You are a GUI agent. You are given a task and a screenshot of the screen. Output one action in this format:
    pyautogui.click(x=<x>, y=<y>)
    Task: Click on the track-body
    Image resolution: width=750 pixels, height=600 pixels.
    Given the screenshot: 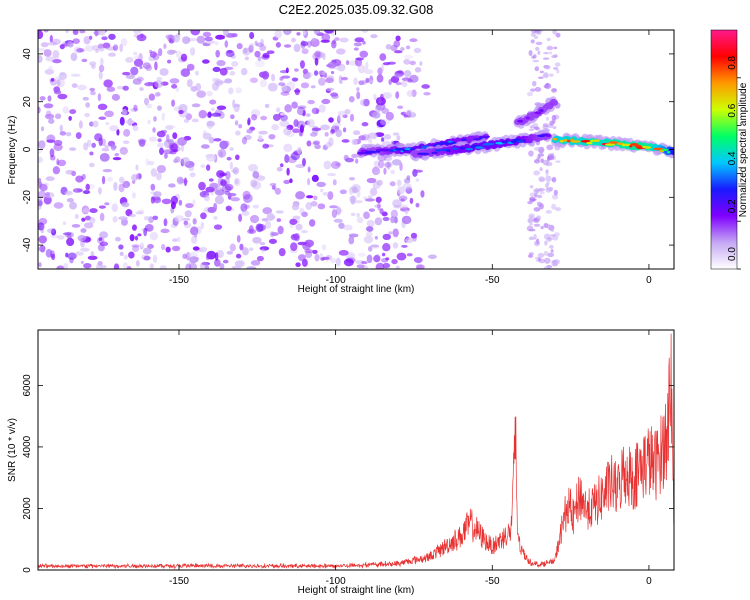 What is the action you would take?
    pyautogui.click(x=672, y=152)
    